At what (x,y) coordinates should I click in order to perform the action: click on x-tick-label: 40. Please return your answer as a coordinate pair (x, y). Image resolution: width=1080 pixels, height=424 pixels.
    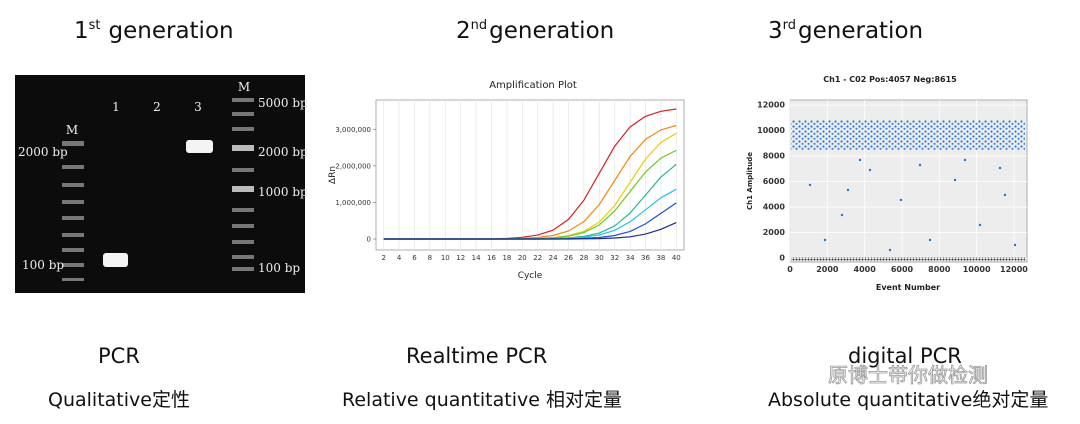
    Looking at the image, I should click on (676, 258).